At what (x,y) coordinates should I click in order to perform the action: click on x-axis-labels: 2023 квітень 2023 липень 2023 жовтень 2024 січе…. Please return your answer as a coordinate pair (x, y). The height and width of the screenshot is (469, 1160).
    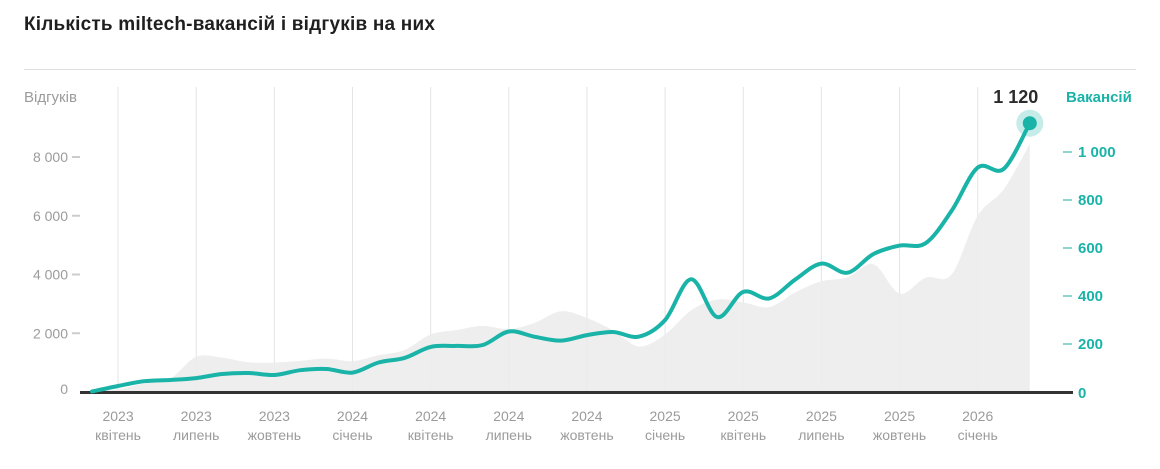
    Looking at the image, I should click on (546, 425).